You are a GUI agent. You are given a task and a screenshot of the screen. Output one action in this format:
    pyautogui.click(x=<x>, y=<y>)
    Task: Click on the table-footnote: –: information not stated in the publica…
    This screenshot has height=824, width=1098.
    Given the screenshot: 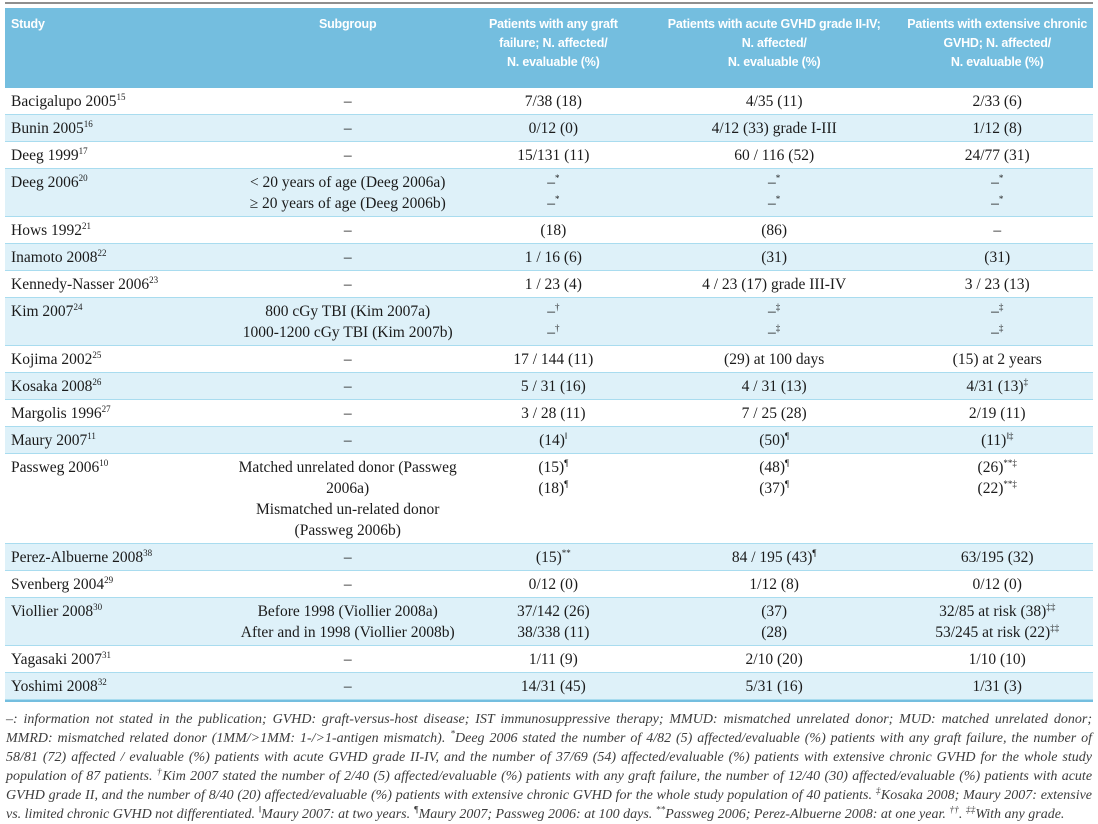 What is the action you would take?
    pyautogui.click(x=549, y=767)
    